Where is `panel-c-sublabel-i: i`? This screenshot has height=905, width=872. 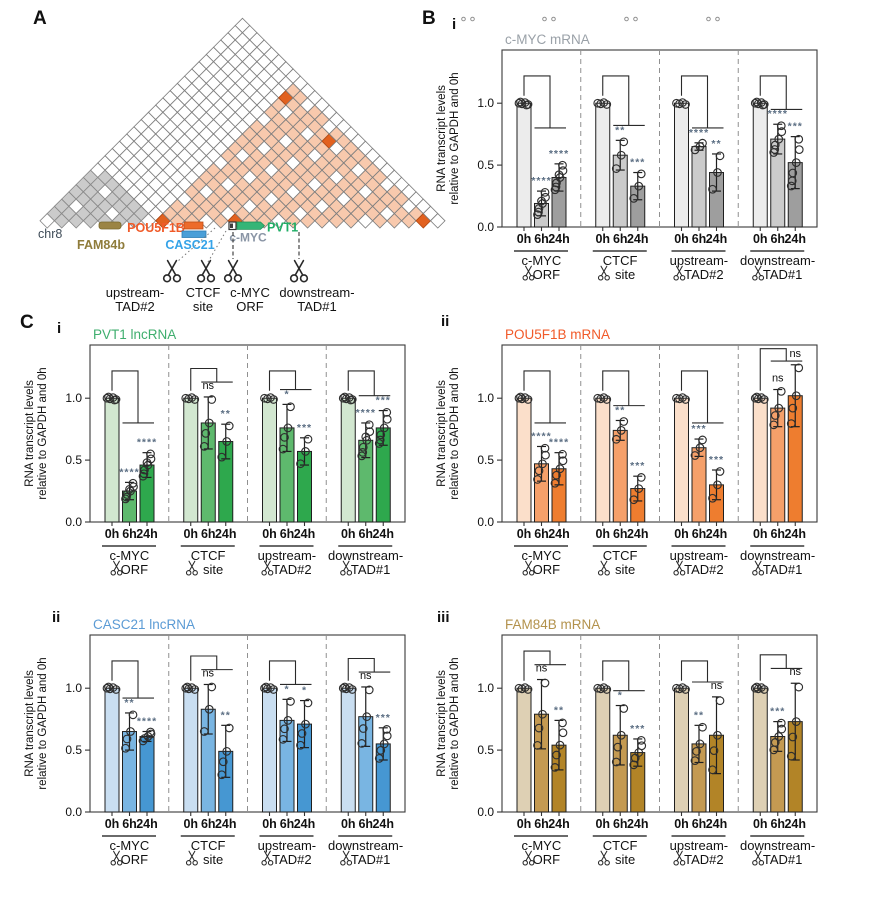 panel-c-sublabel-i: i is located at coordinates (59, 328).